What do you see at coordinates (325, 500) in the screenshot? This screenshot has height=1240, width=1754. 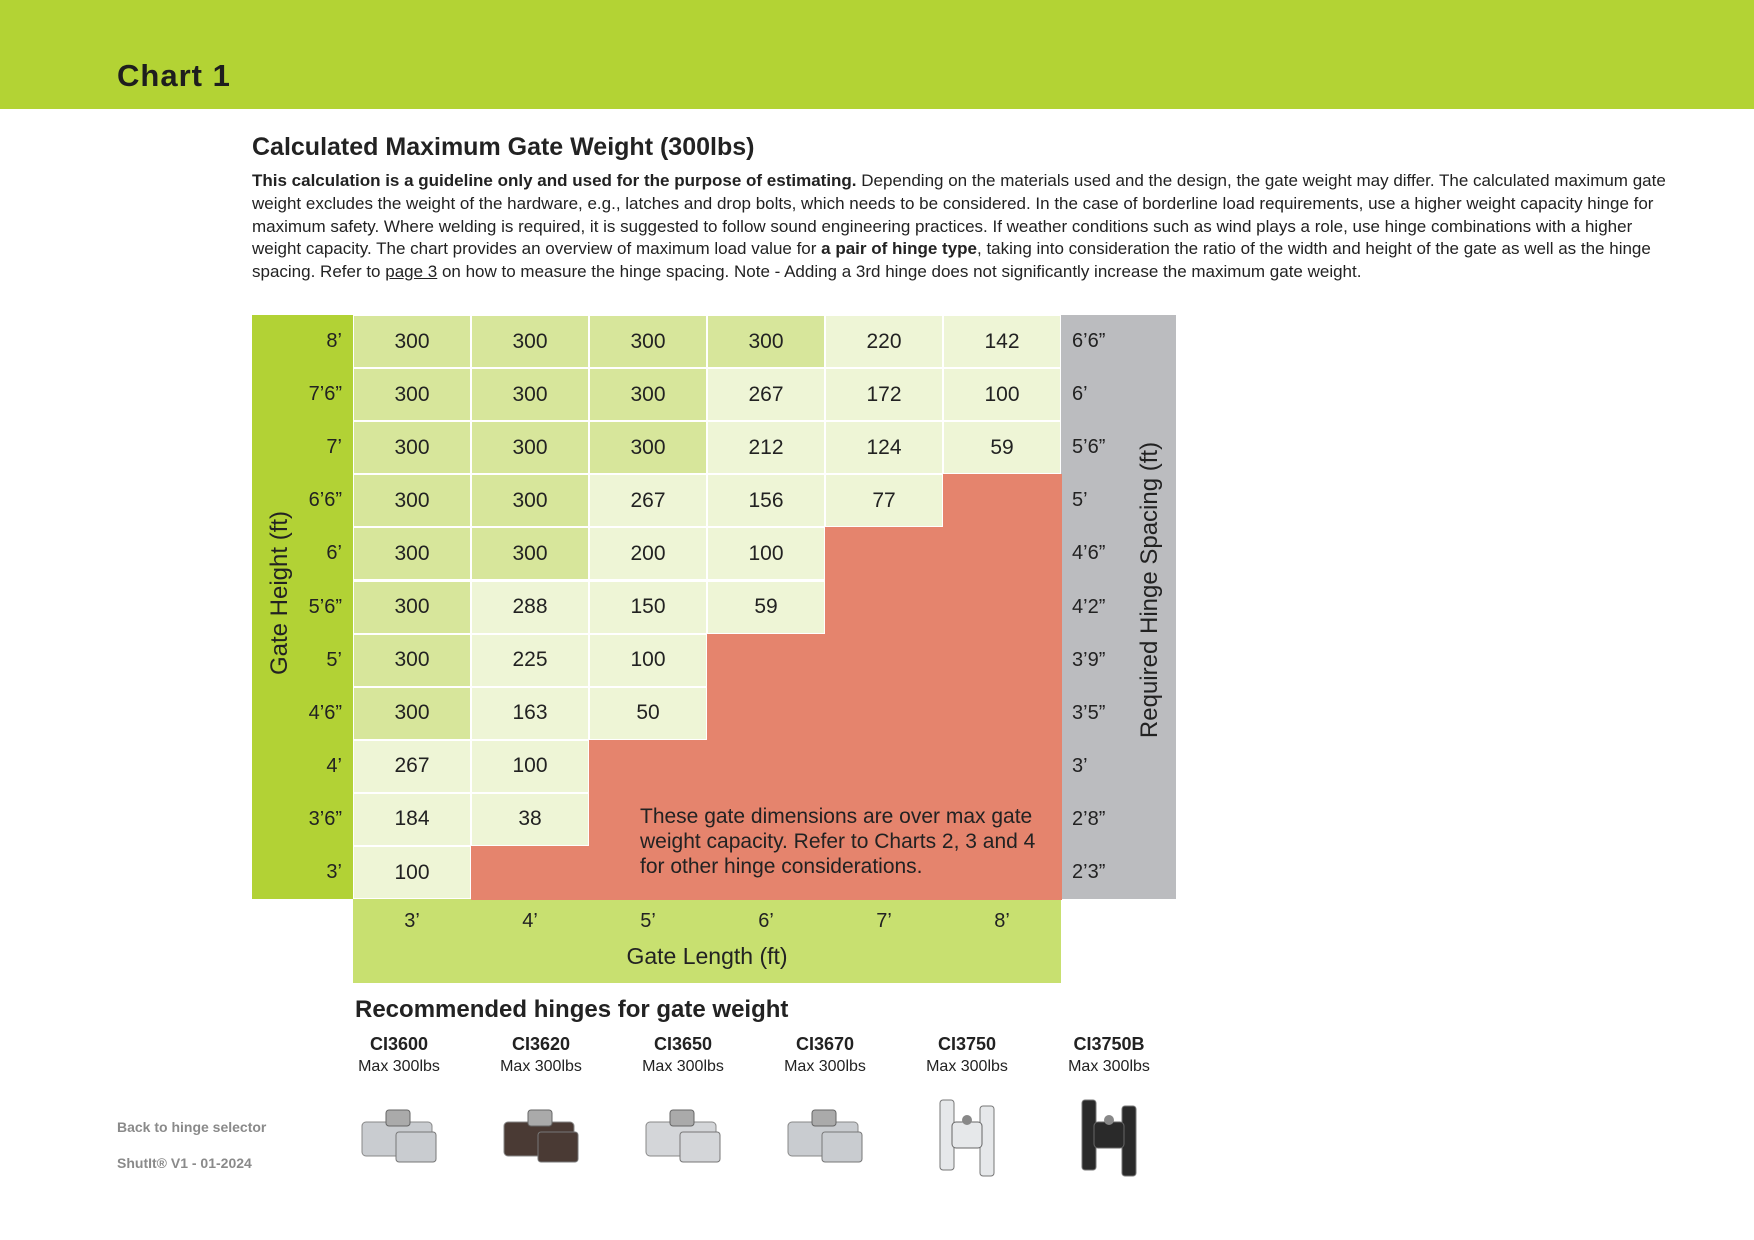 I see `height-label: 6’6”` at bounding box center [325, 500].